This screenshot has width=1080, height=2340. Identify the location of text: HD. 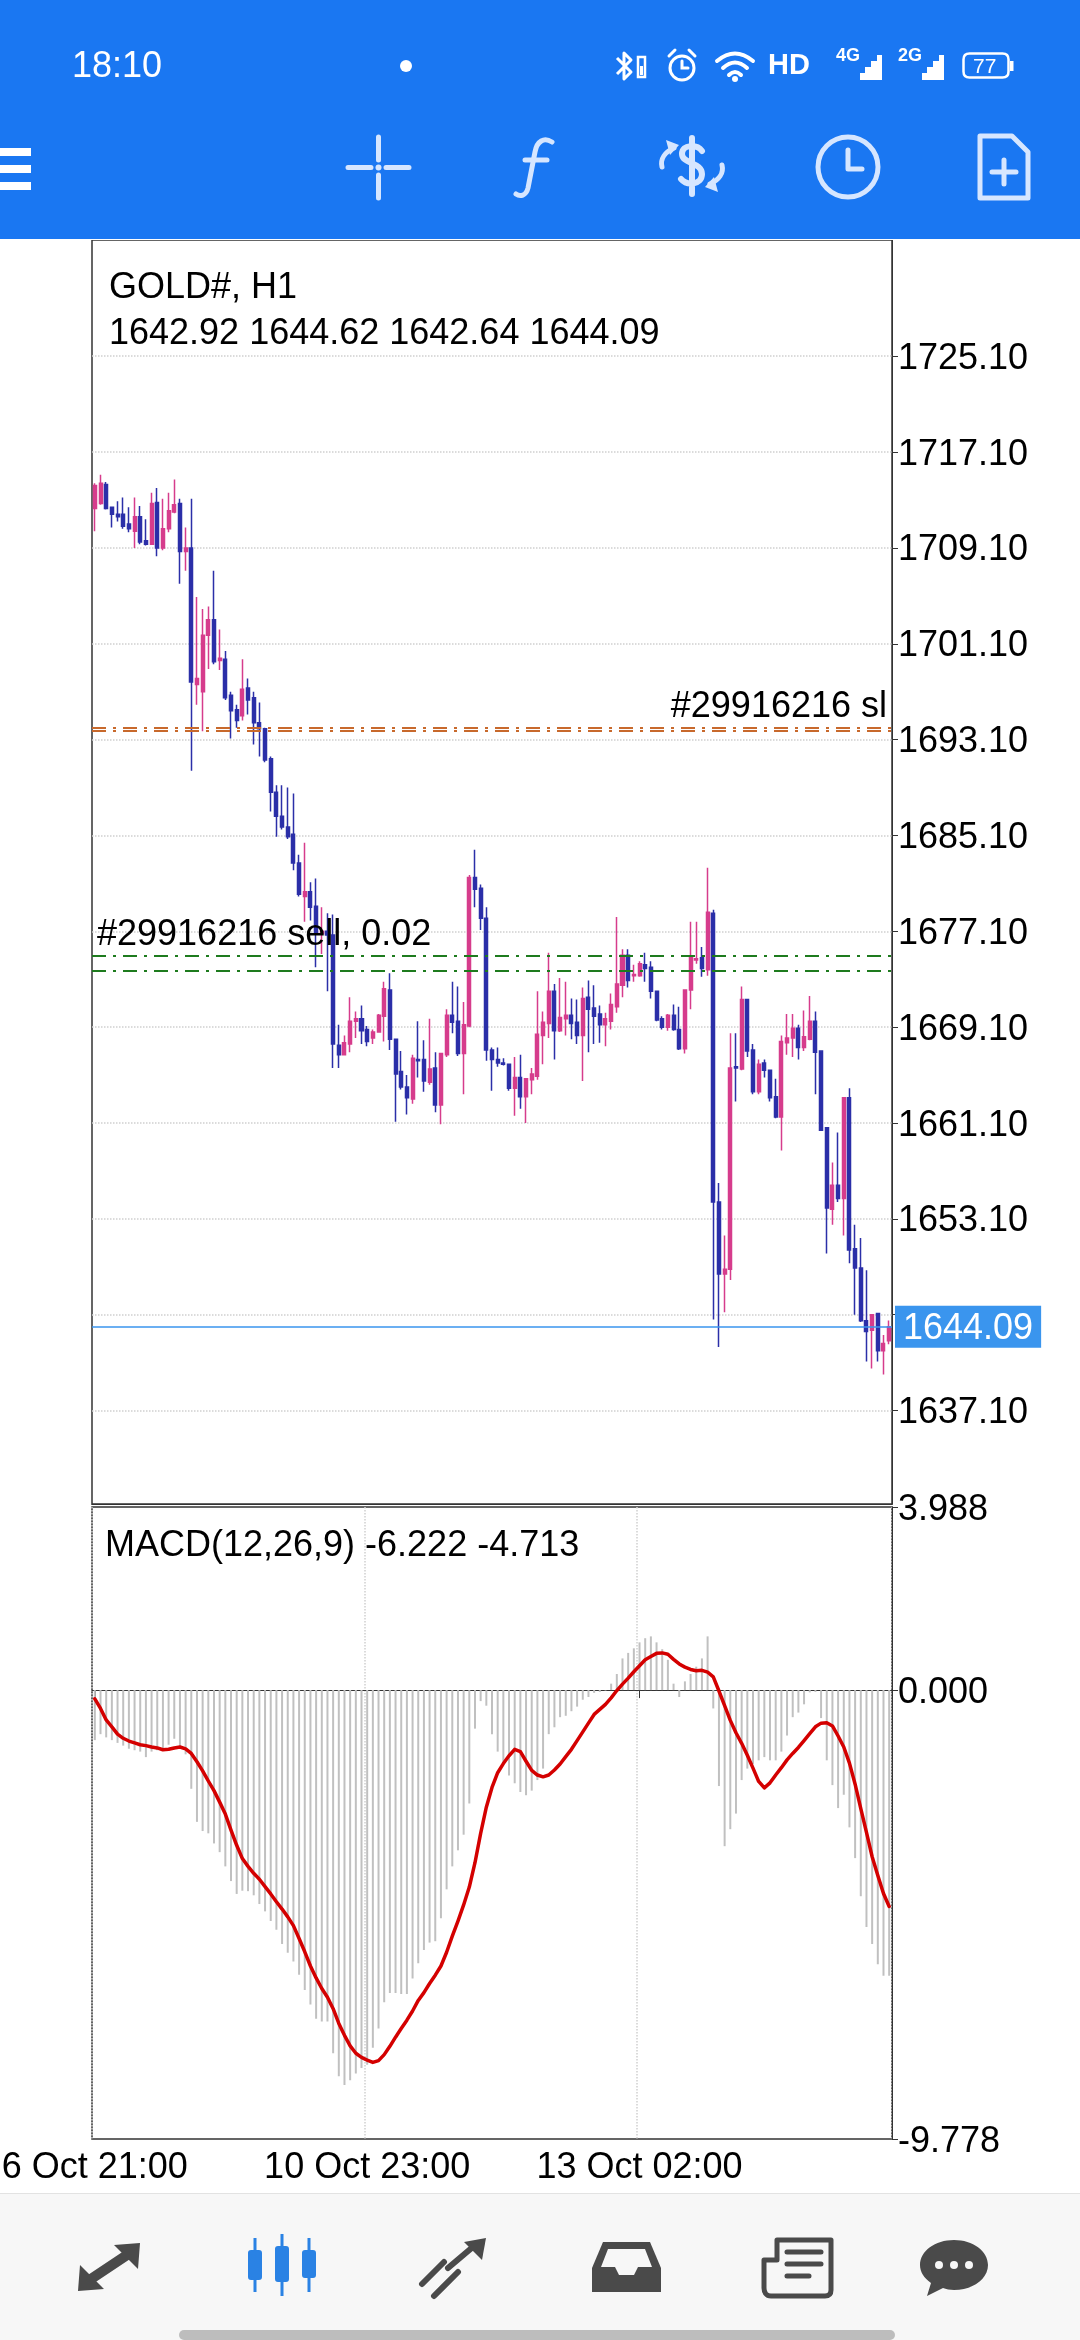
(789, 64).